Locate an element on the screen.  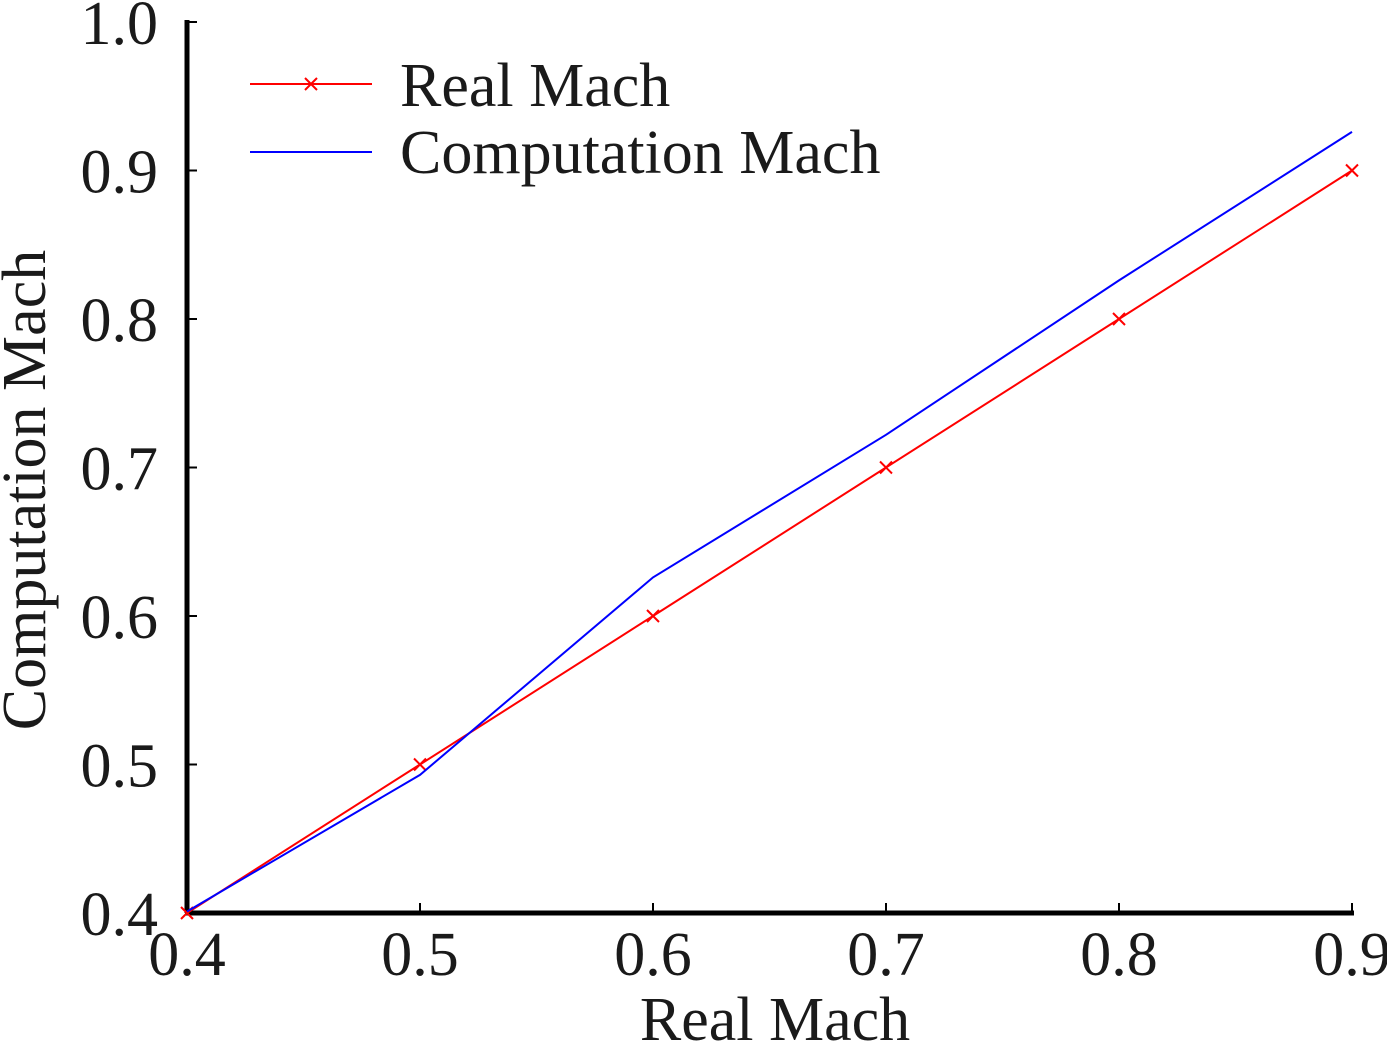
y-tick-label: 0.7 is located at coordinates (120, 470).